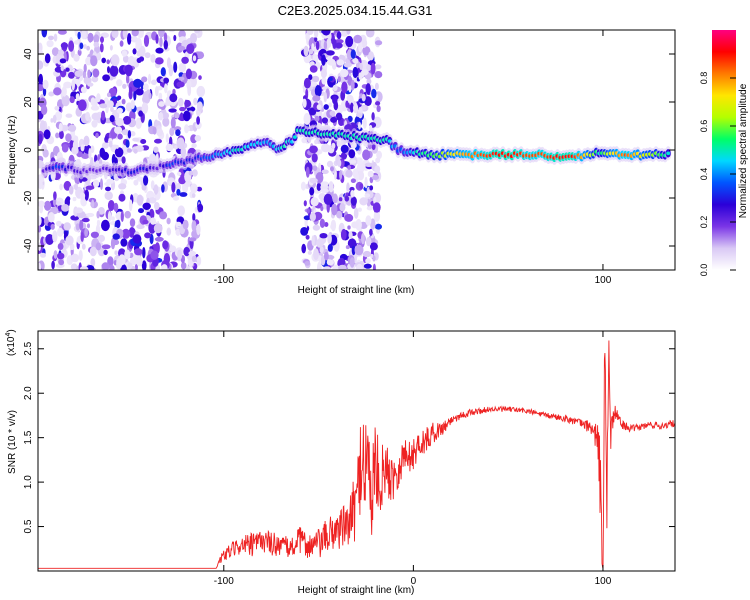 The width and height of the screenshot is (750, 600). What do you see at coordinates (704, 126) in the screenshot?
I see `colorbar-tick-label: 0.6` at bounding box center [704, 126].